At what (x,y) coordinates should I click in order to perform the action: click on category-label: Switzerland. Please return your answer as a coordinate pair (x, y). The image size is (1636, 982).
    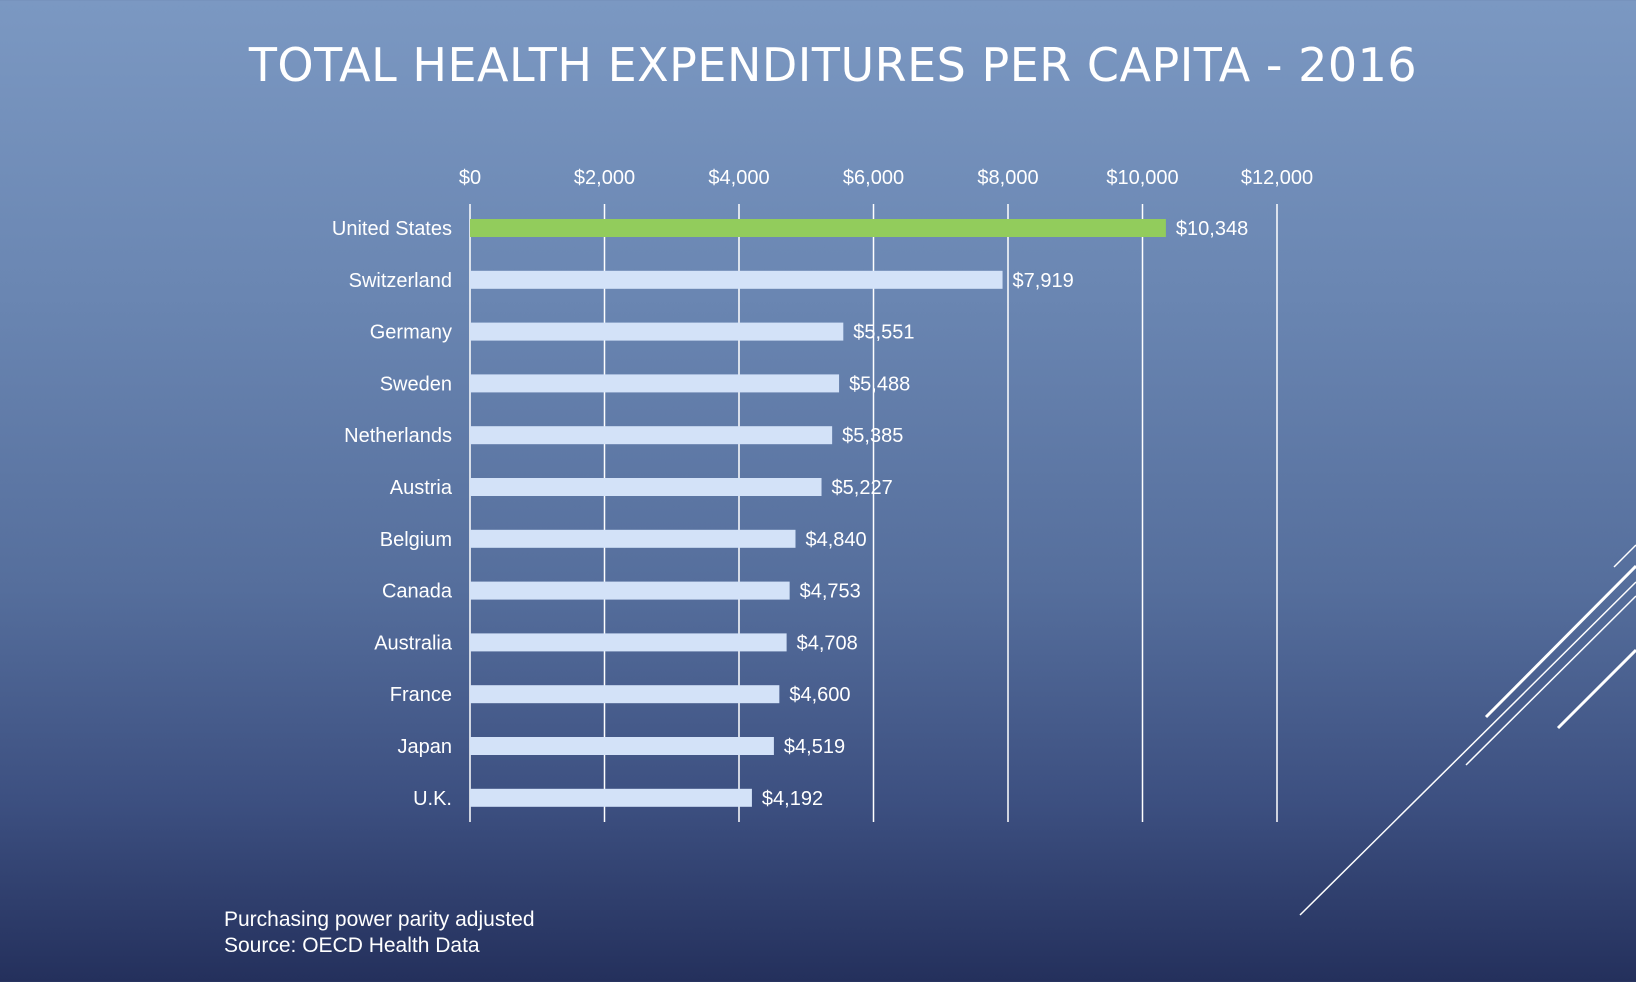
    Looking at the image, I should click on (400, 281).